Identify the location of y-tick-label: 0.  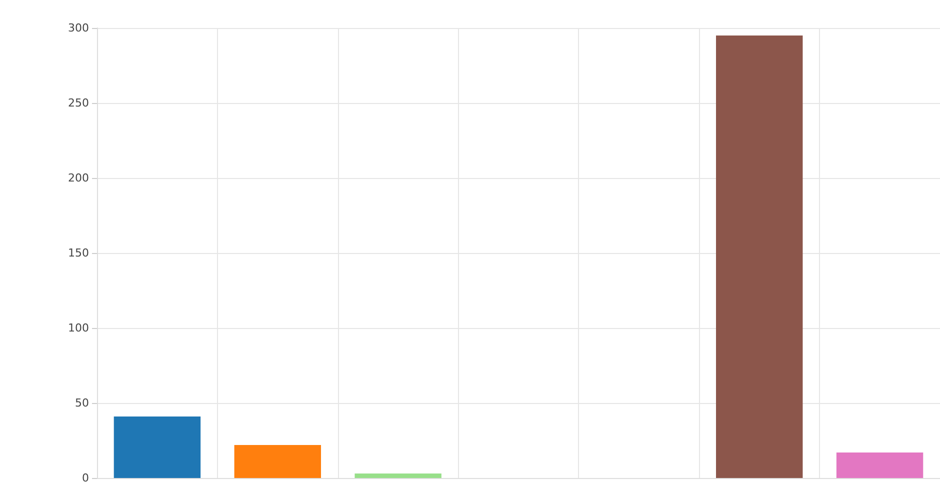
(85, 478).